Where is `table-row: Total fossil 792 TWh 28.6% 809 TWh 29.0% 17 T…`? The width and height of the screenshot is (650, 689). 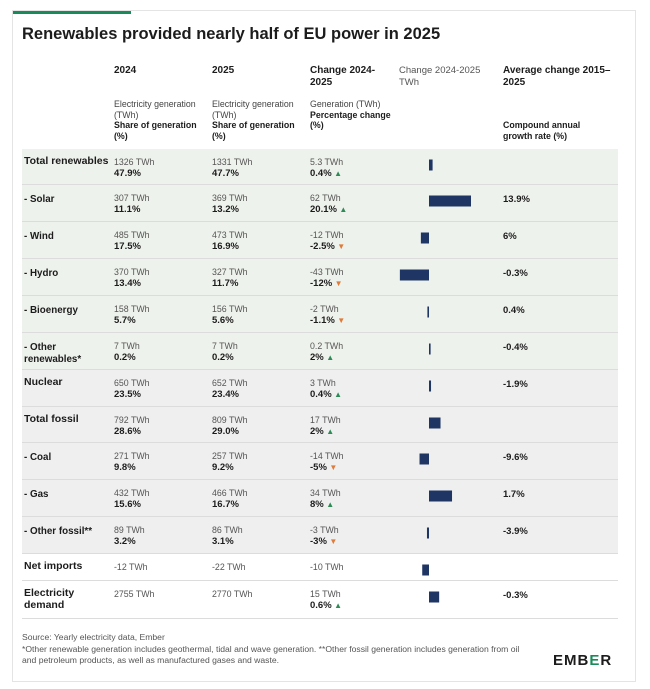 table-row: Total fossil 792 TWh 28.6% 809 TWh 29.0% 17 T… is located at coordinates (320, 425).